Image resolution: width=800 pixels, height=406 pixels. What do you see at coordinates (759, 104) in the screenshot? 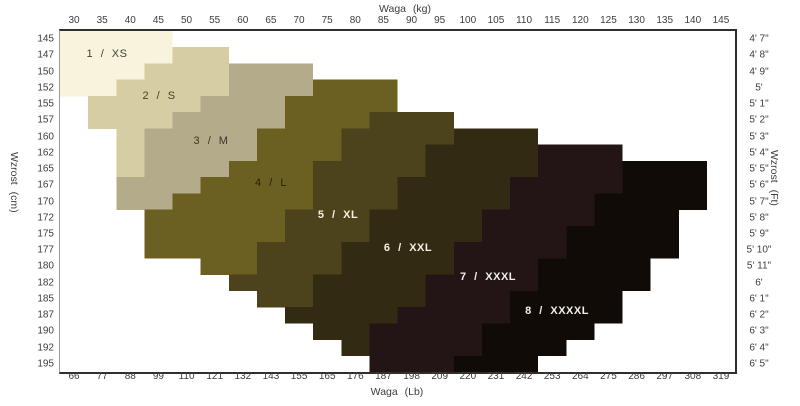
I see `tick-label-ft: 5' 1"` at bounding box center [759, 104].